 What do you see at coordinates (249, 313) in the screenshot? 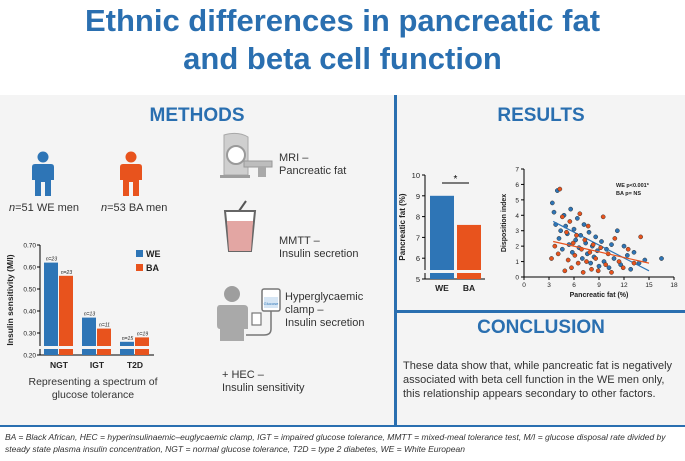
I see `clamp-patient-icon: Glucose` at bounding box center [249, 313].